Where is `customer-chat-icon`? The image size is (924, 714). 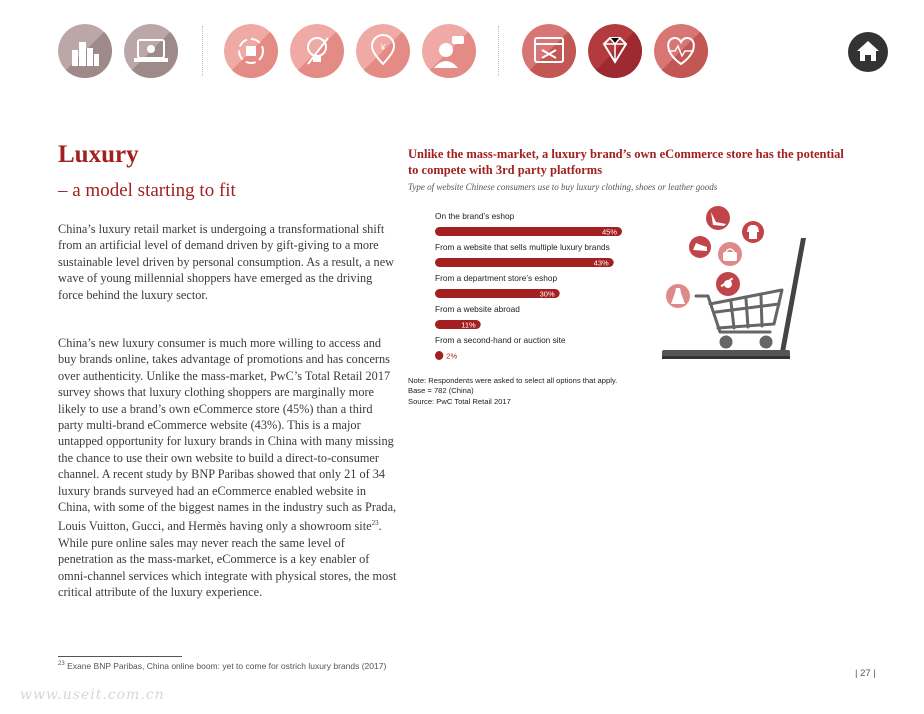
customer-chat-icon is located at coordinates (449, 51).